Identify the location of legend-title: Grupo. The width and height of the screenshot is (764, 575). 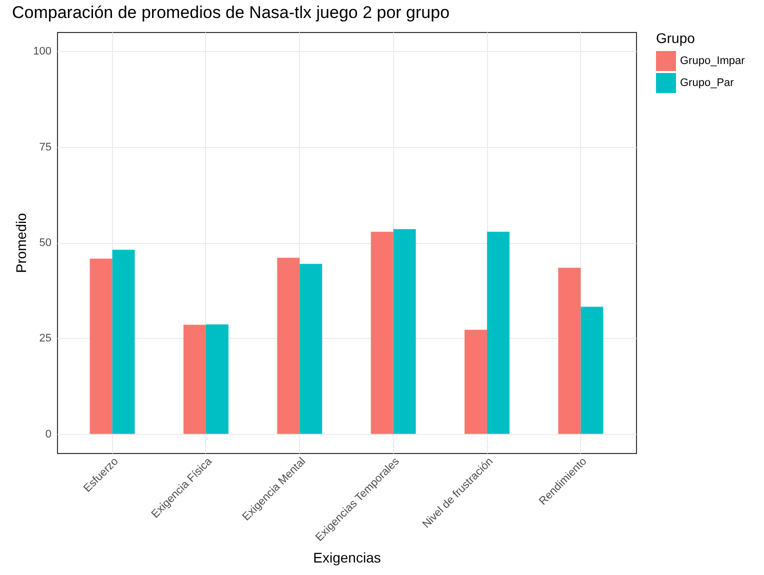
(676, 38).